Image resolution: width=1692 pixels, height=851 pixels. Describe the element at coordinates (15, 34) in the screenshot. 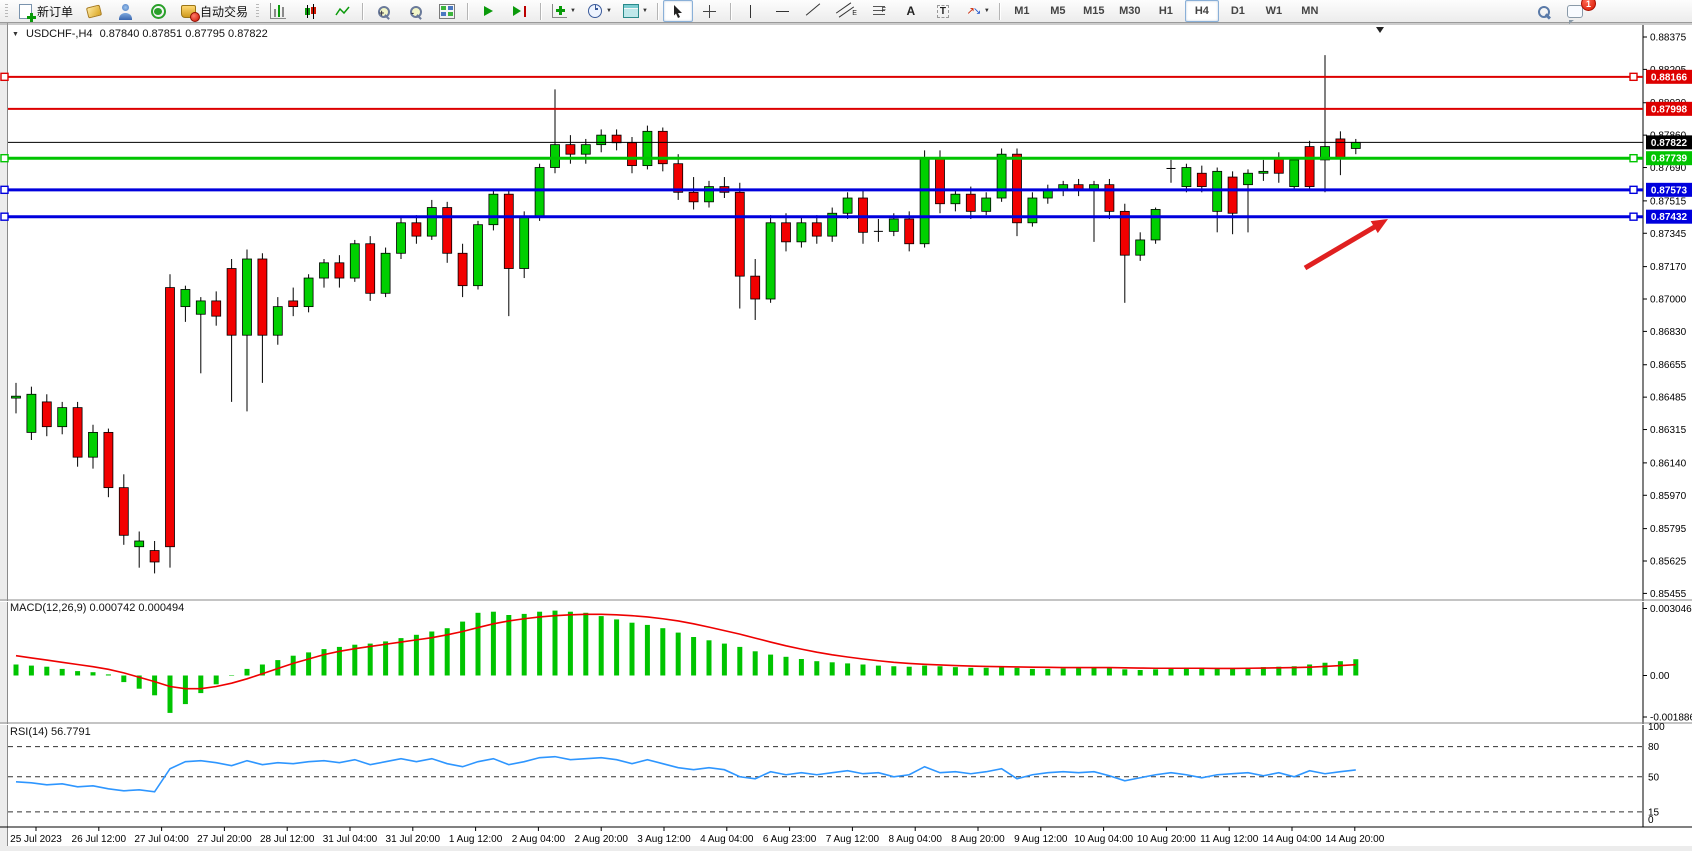

I see `collapse-chart-icon: ▼` at that location.